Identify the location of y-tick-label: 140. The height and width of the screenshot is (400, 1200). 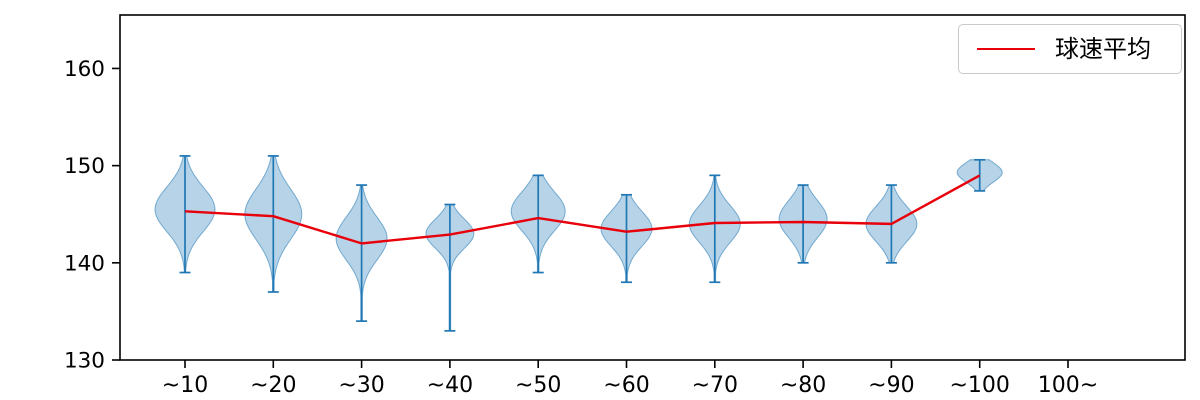
(84, 263).